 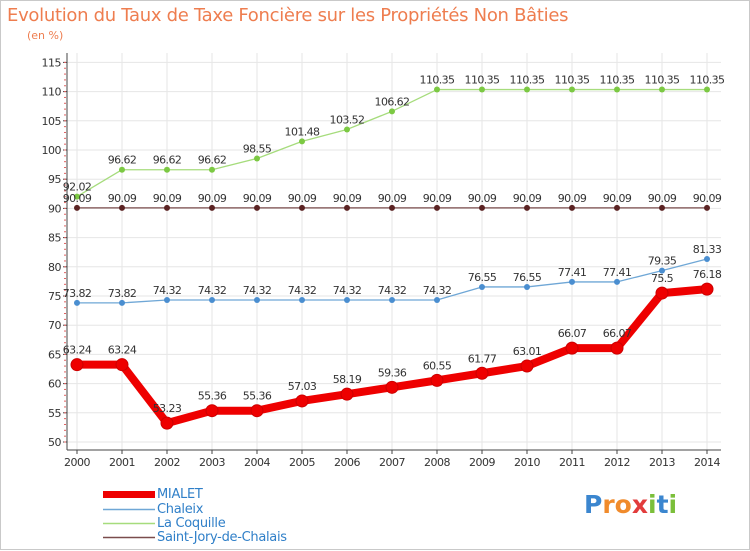 I want to click on x-tick-label: 2004, so click(x=257, y=462).